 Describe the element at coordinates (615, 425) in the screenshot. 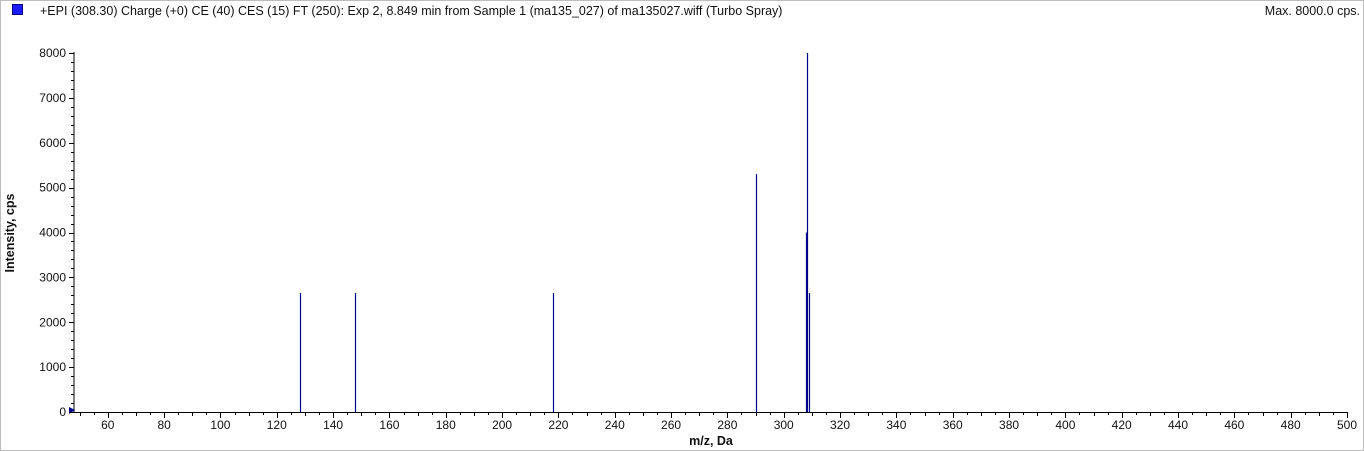

I see `x-tick-label: 240` at that location.